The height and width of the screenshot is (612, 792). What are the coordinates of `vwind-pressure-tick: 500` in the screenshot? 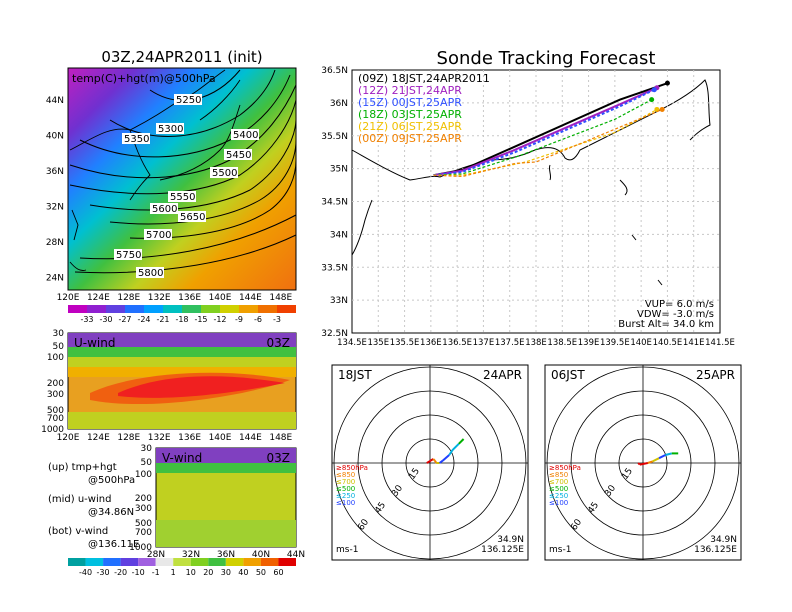 It's located at (143, 524).